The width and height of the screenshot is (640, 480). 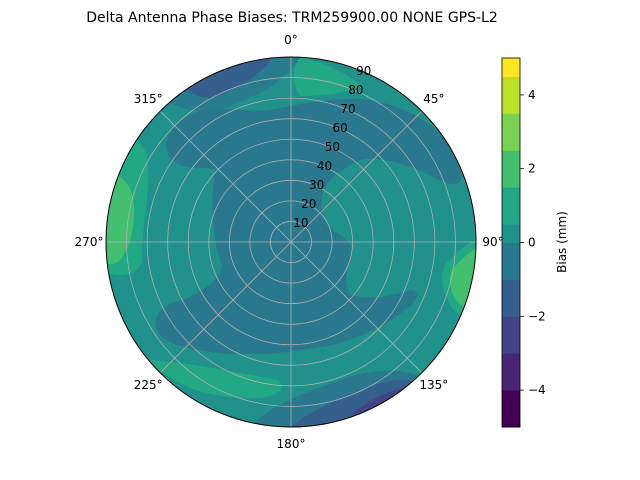 What do you see at coordinates (316, 185) in the screenshot?
I see `radial-tick-label: 30` at bounding box center [316, 185].